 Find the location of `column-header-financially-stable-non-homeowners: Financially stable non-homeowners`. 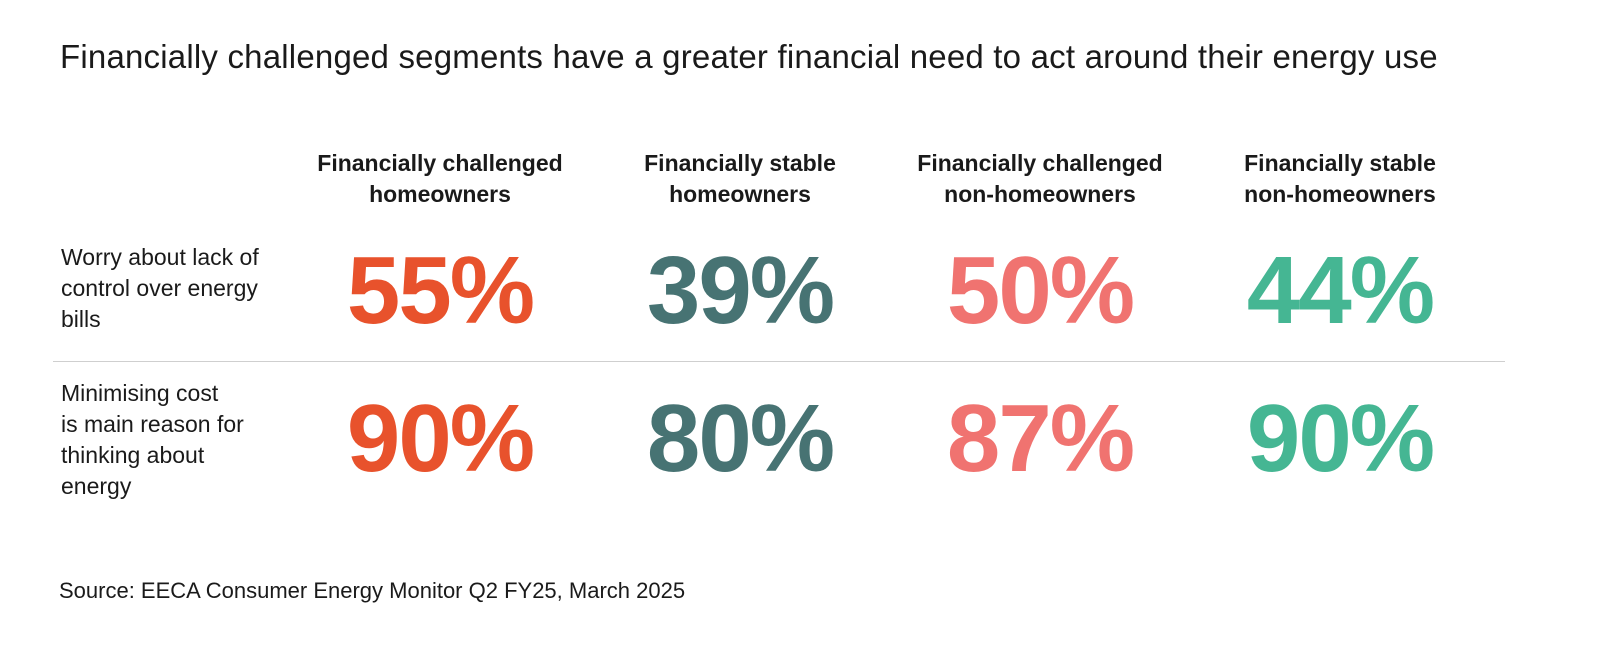

column-header-financially-stable-non-homeowners: Financially stable non-homeowners is located at coordinates (1340, 178).